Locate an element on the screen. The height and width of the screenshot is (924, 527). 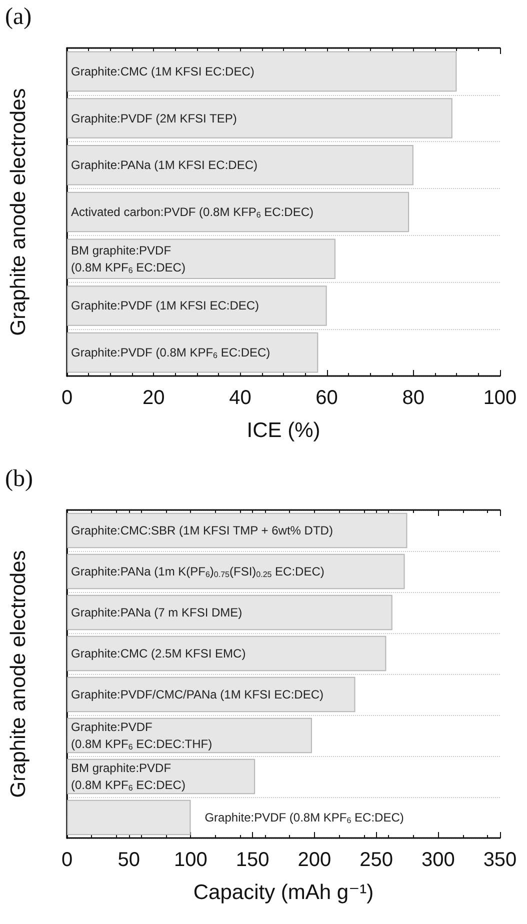
x-tick-label: 300 is located at coordinates (438, 860).